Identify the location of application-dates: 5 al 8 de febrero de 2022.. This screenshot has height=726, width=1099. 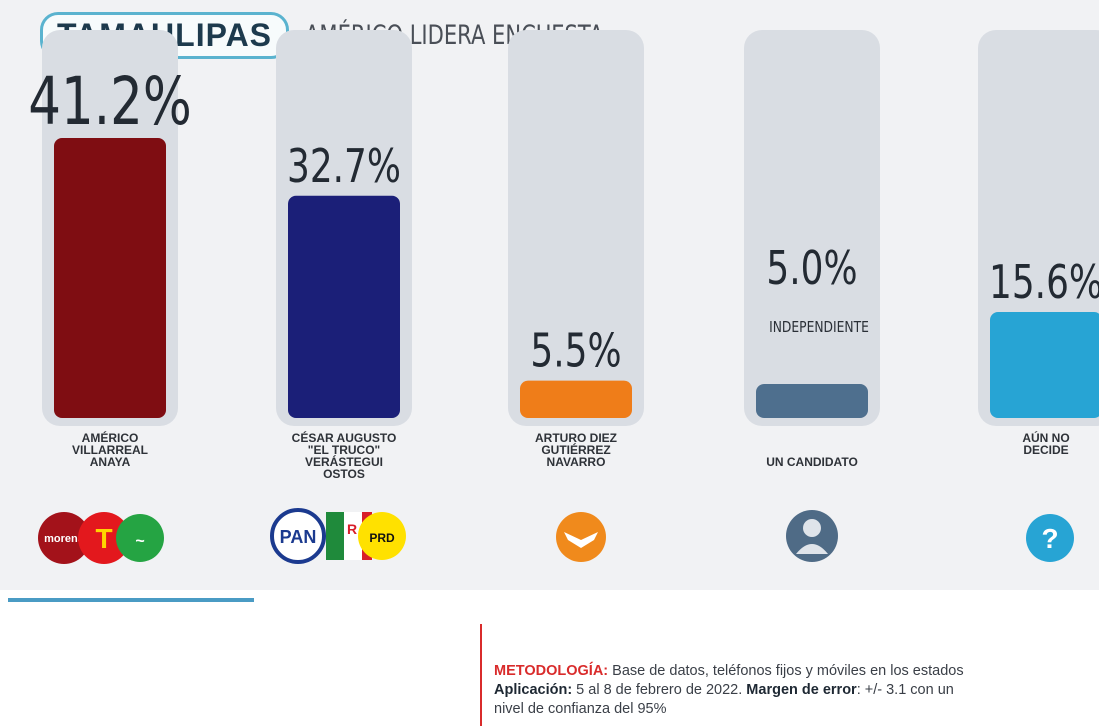
(659, 690).